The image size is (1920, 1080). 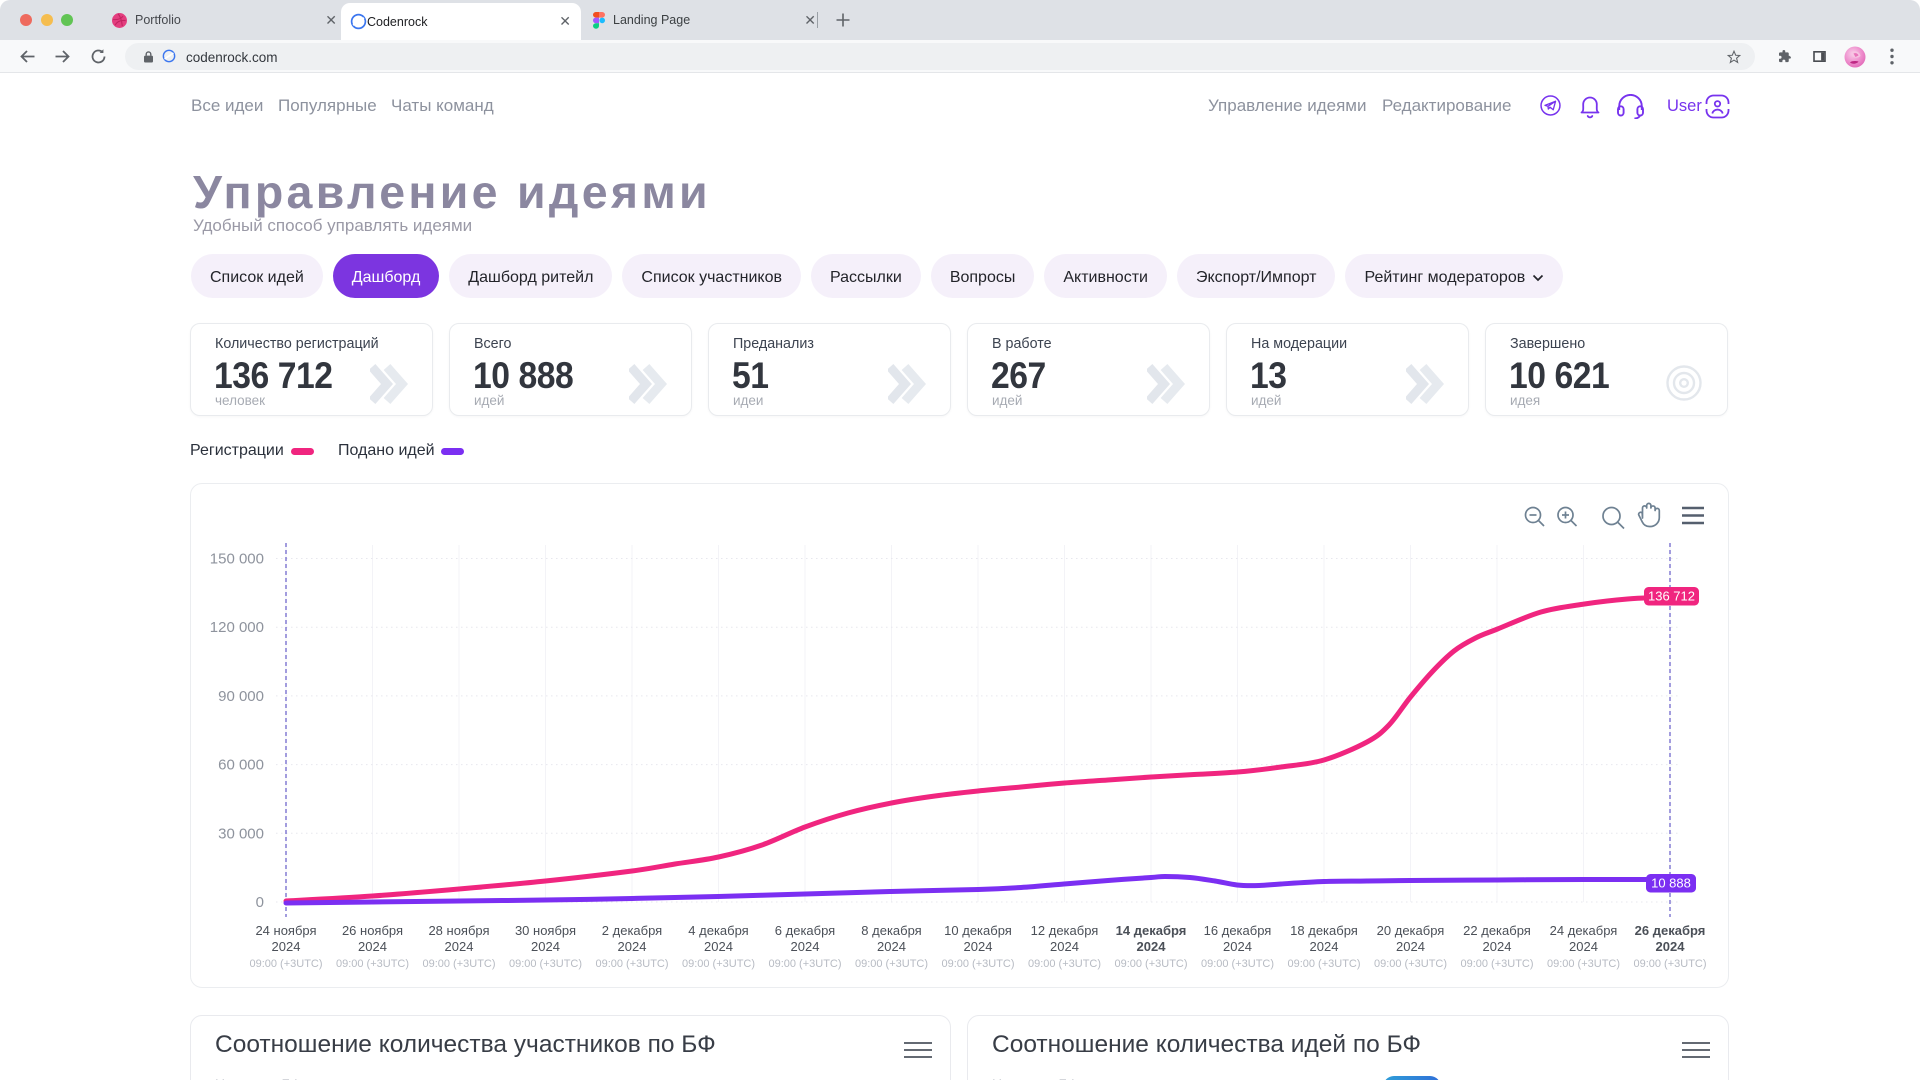 What do you see at coordinates (260, 902) in the screenshot?
I see `svg-text: 0` at bounding box center [260, 902].